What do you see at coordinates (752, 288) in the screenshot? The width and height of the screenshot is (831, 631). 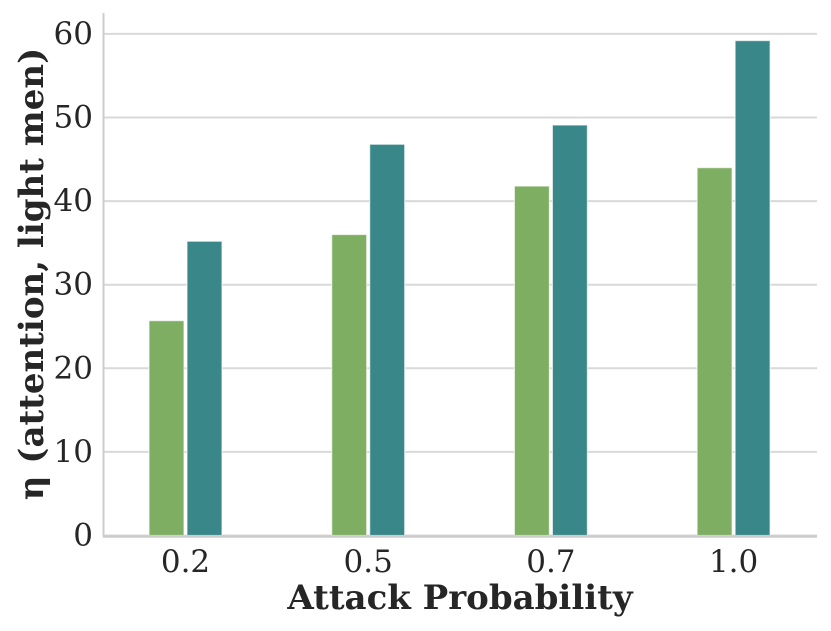 I see `bar-series-teal-cat3` at bounding box center [752, 288].